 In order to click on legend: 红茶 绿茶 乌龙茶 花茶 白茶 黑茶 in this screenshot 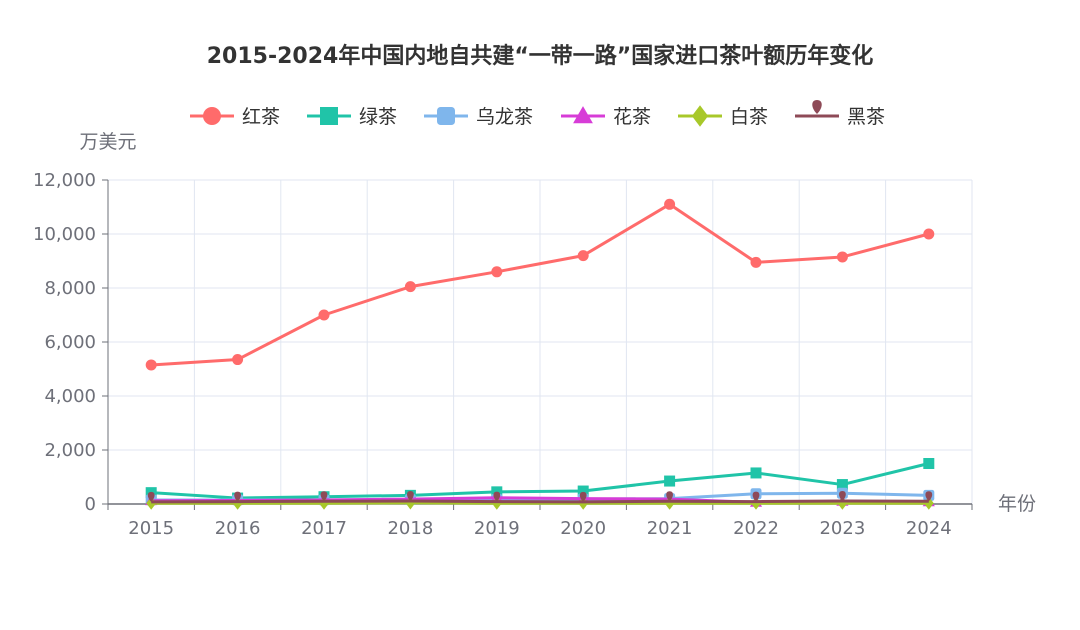, I will do `click(537, 114)`.